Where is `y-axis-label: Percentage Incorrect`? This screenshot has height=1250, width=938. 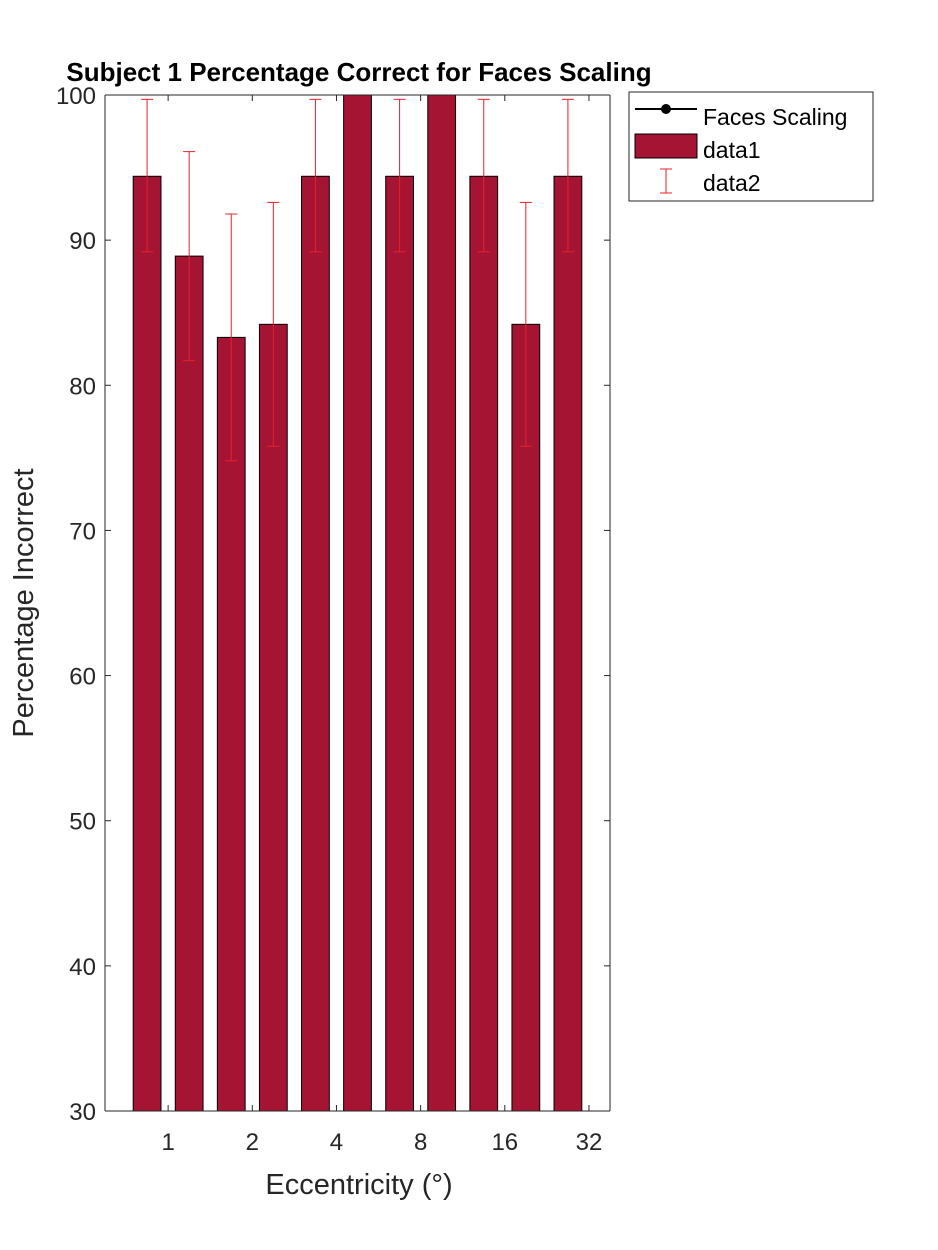
y-axis-label: Percentage Incorrect is located at coordinates (24, 602).